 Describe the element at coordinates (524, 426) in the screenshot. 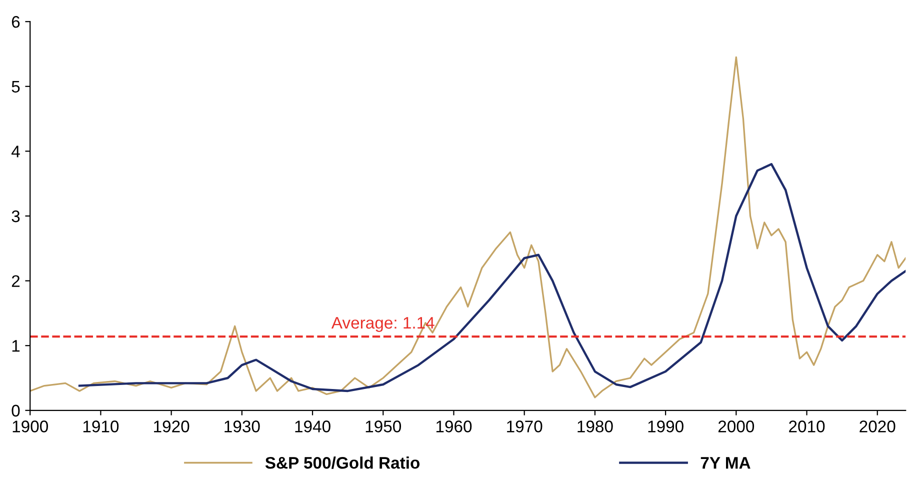

I see `x-tick-label: 1970` at that location.